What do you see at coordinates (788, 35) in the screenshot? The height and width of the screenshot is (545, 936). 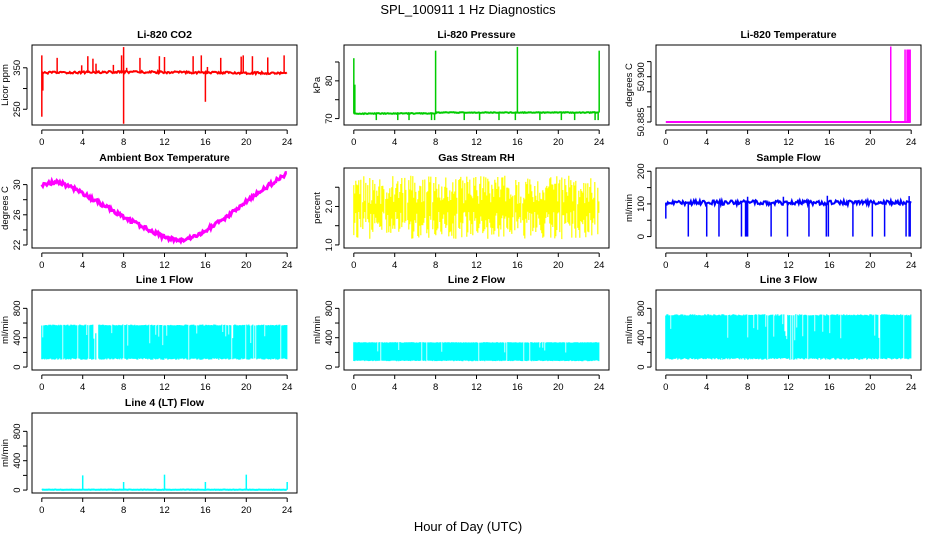 I see `panel-title: Li-820 Temperature` at bounding box center [788, 35].